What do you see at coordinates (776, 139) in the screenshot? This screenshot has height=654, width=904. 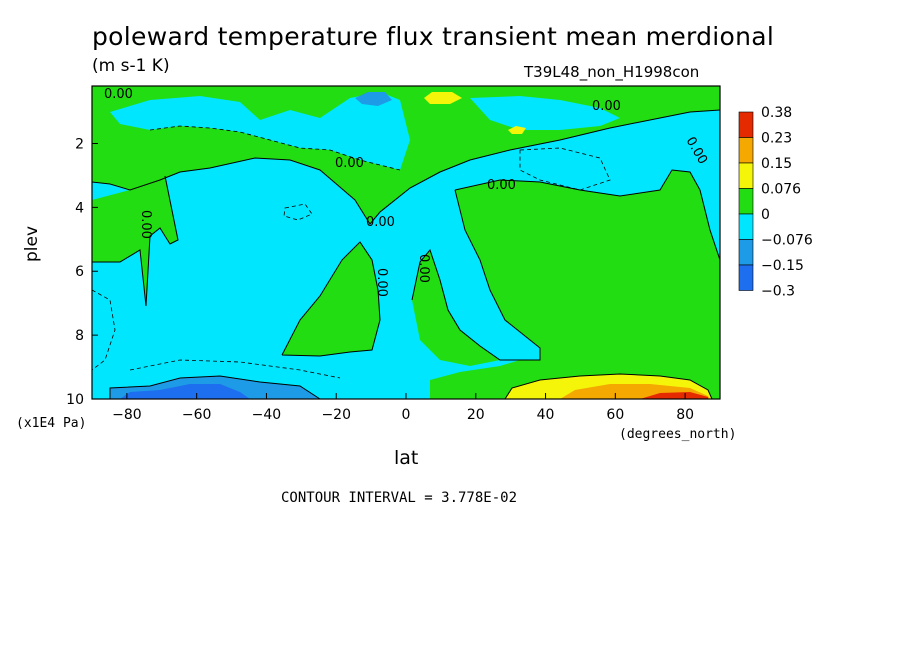 I see `colorbar-label: 0.23` at bounding box center [776, 139].